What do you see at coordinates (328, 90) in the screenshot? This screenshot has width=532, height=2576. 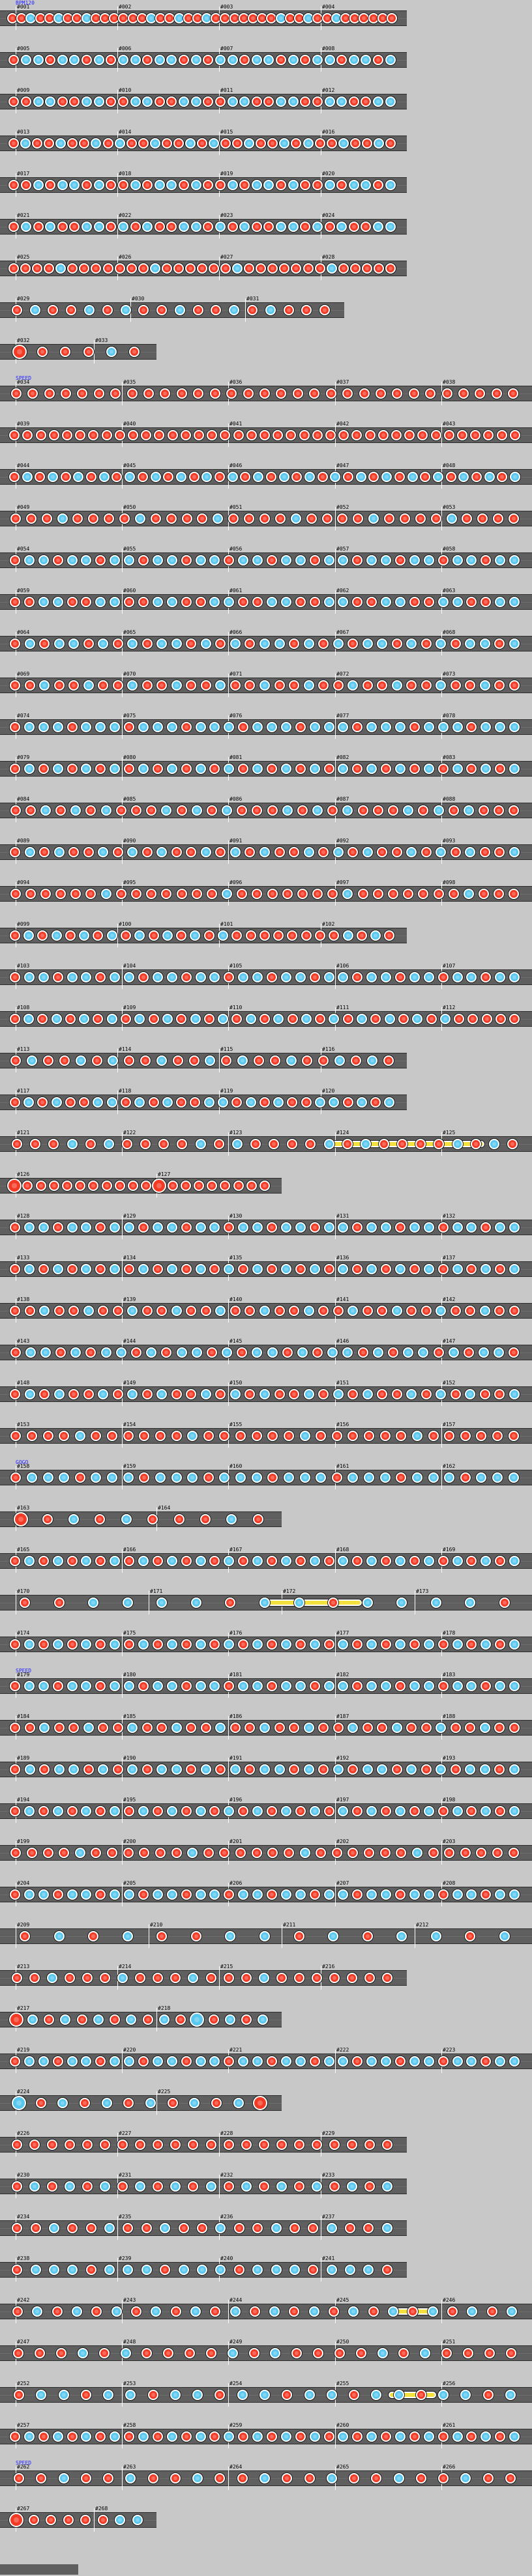 I see `measure-number: #012` at bounding box center [328, 90].